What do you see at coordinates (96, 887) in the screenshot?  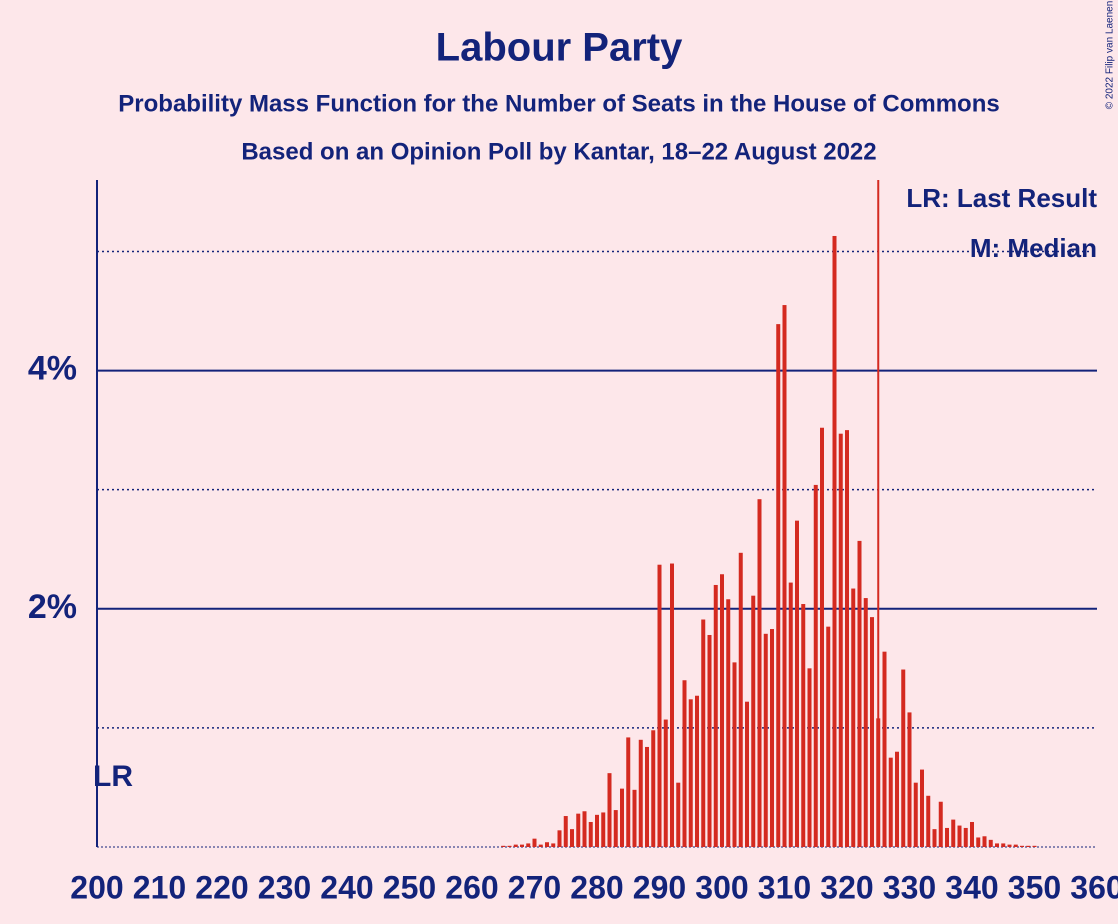 I see `x-tick-label: 200` at bounding box center [96, 887].